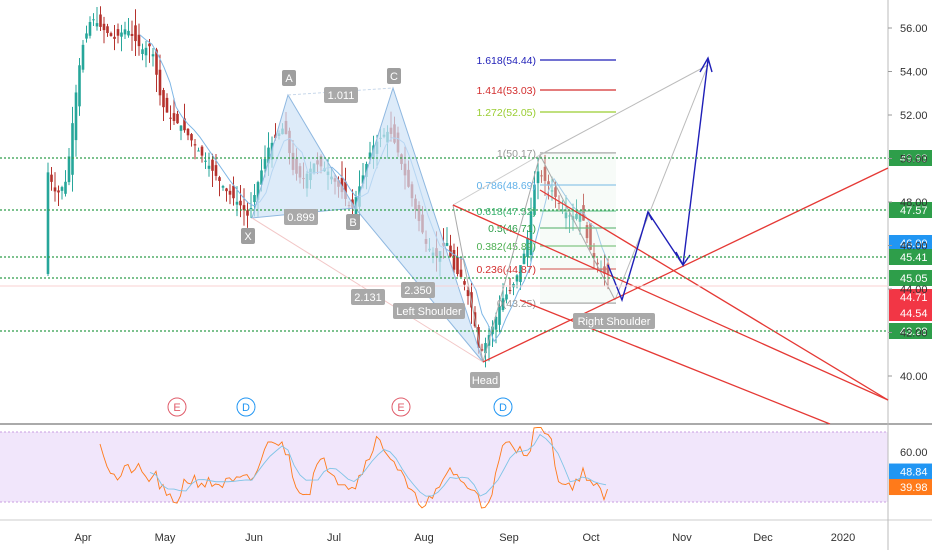 This screenshot has width=932, height=555. What do you see at coordinates (506, 61) in the screenshot?
I see `fib-level-label: 1.618(54.44)` at bounding box center [506, 61].